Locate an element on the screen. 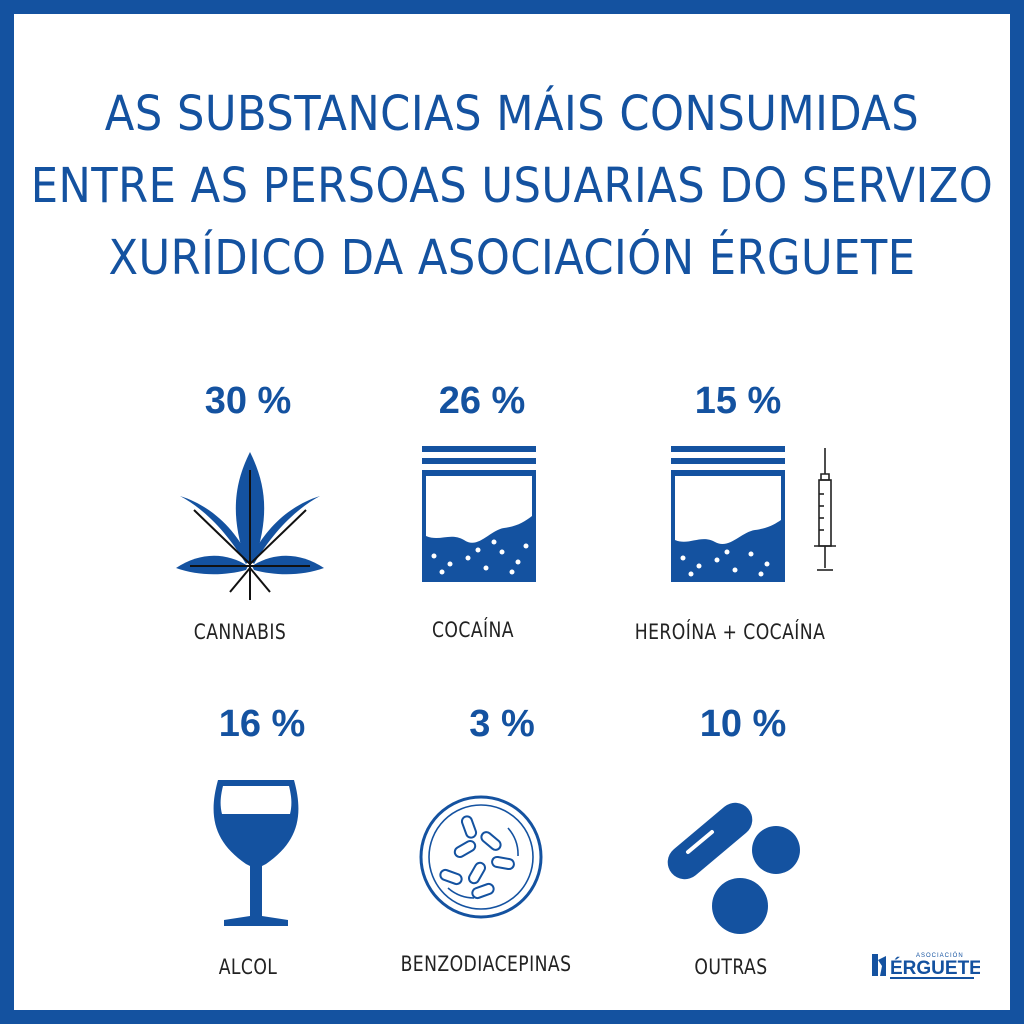 Image resolution: width=1024 pixels, height=1024 pixels. capsules-icon is located at coordinates (733, 868).